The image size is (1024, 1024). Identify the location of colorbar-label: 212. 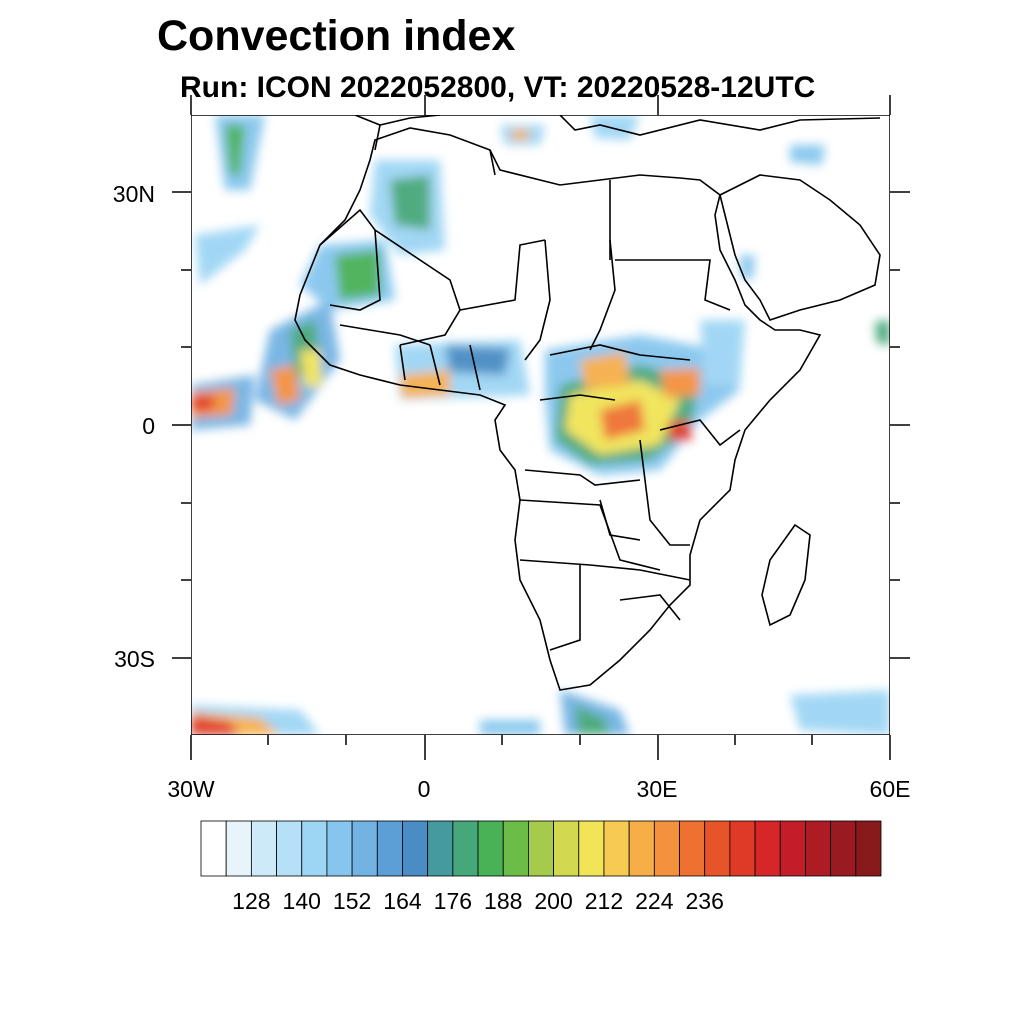
(604, 901).